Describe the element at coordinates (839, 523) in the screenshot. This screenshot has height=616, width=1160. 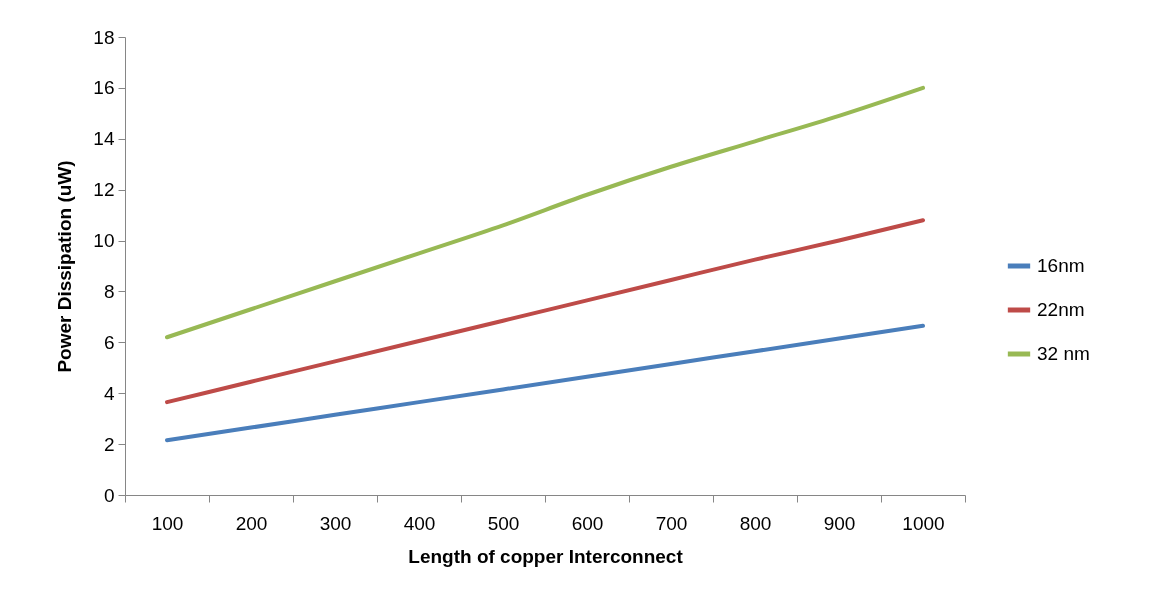
I see `x-tick-label: 900` at that location.